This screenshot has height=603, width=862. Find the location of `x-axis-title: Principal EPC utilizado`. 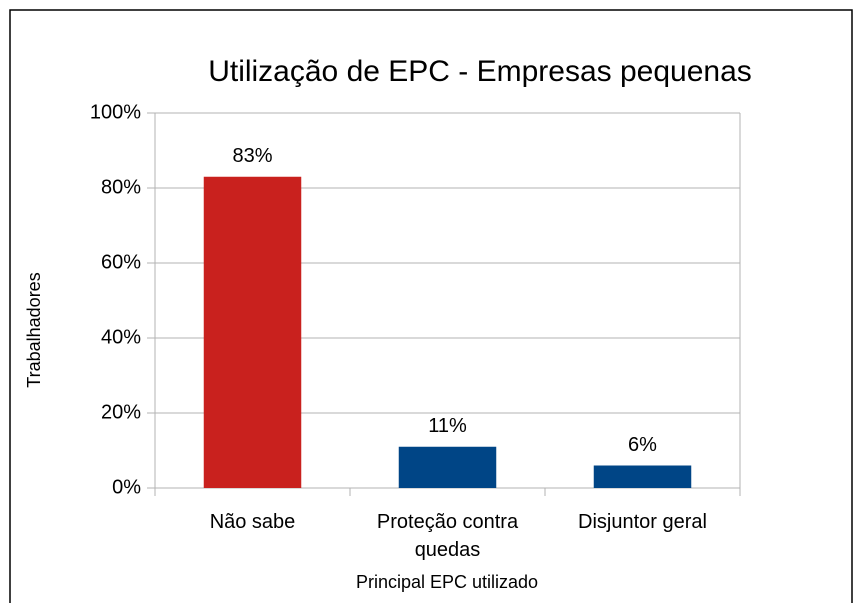

x-axis-title: Principal EPC utilizado is located at coordinates (447, 582).